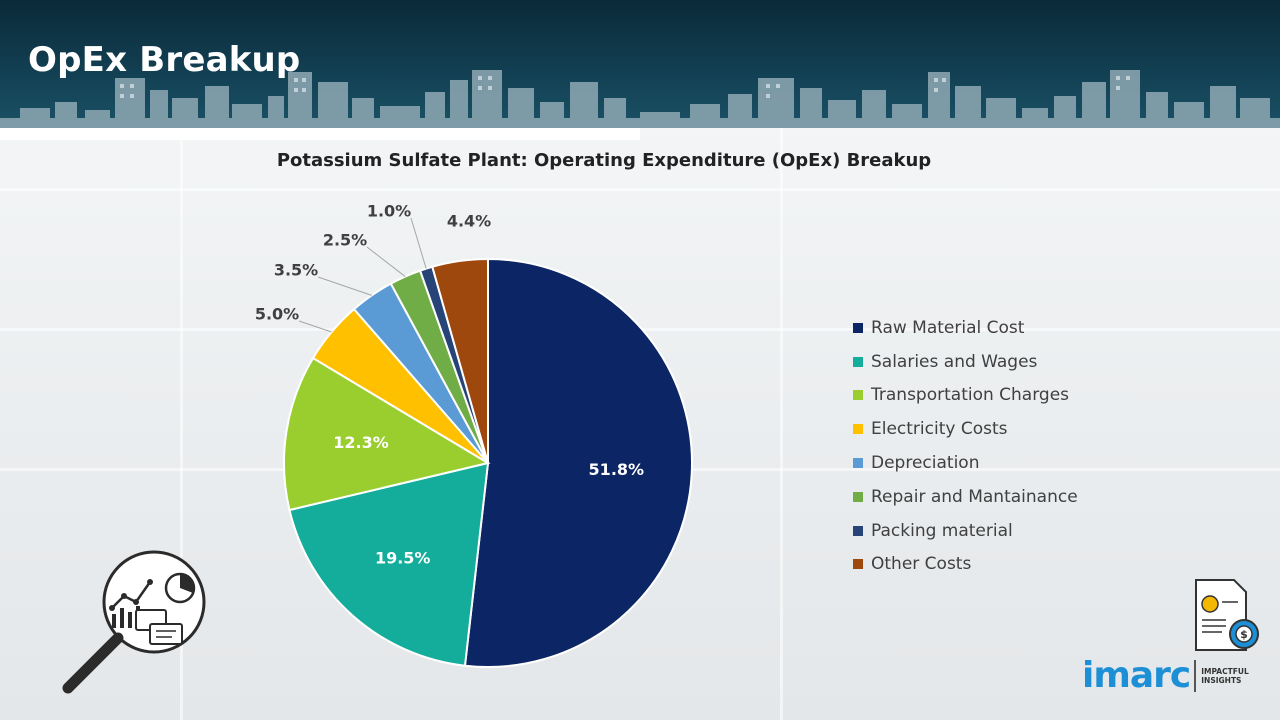  I want to click on legend-label: Transportation Charges, so click(970, 395).